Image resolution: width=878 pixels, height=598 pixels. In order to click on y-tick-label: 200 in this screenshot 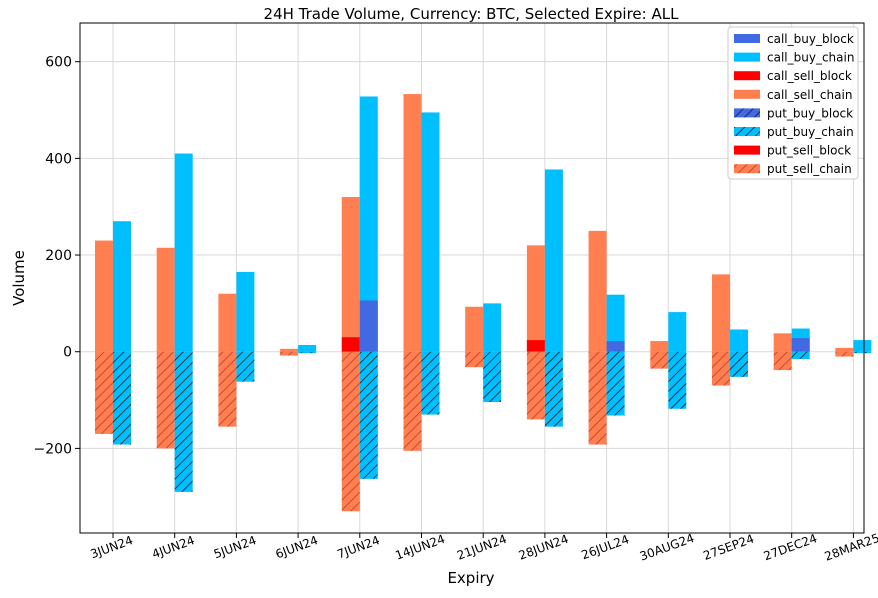, I will do `click(58, 256)`.